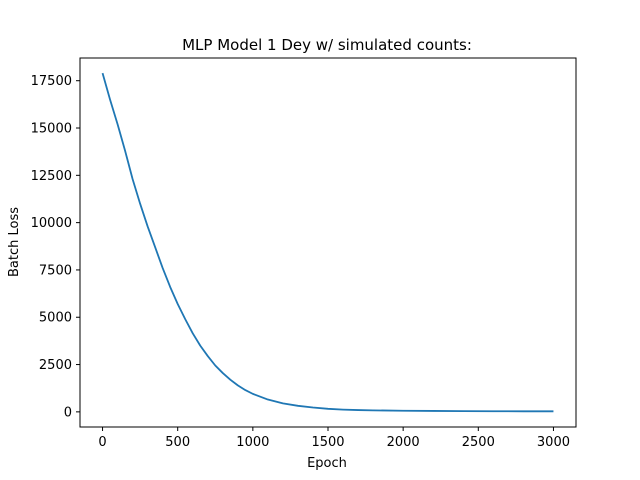  What do you see at coordinates (55, 318) in the screenshot?
I see `y-tick-label: 5000` at bounding box center [55, 318].